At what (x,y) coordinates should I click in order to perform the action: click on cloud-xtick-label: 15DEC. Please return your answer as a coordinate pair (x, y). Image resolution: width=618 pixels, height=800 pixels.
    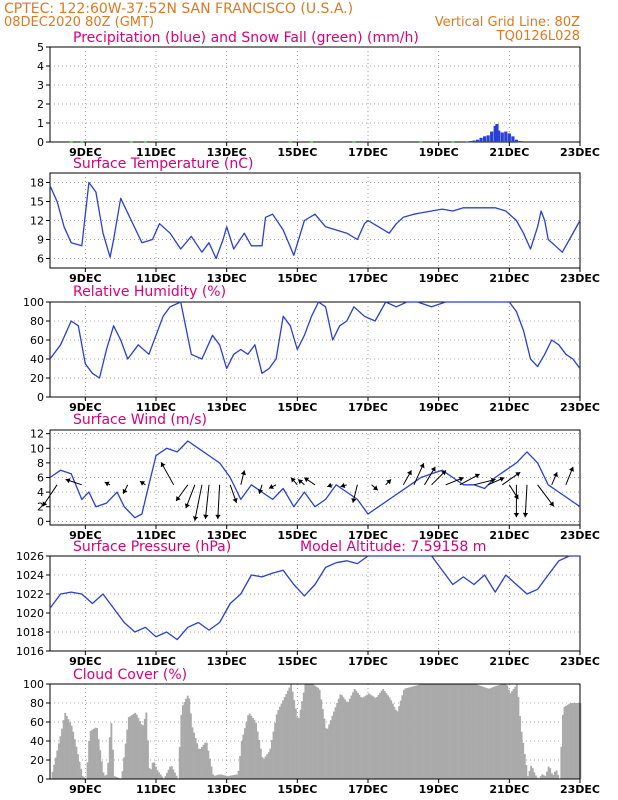
    Looking at the image, I should click on (297, 789).